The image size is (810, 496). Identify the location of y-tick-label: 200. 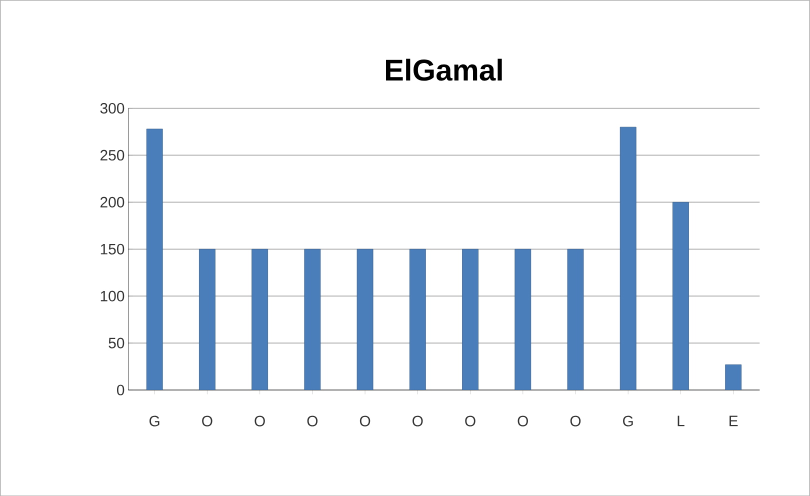
(112, 202).